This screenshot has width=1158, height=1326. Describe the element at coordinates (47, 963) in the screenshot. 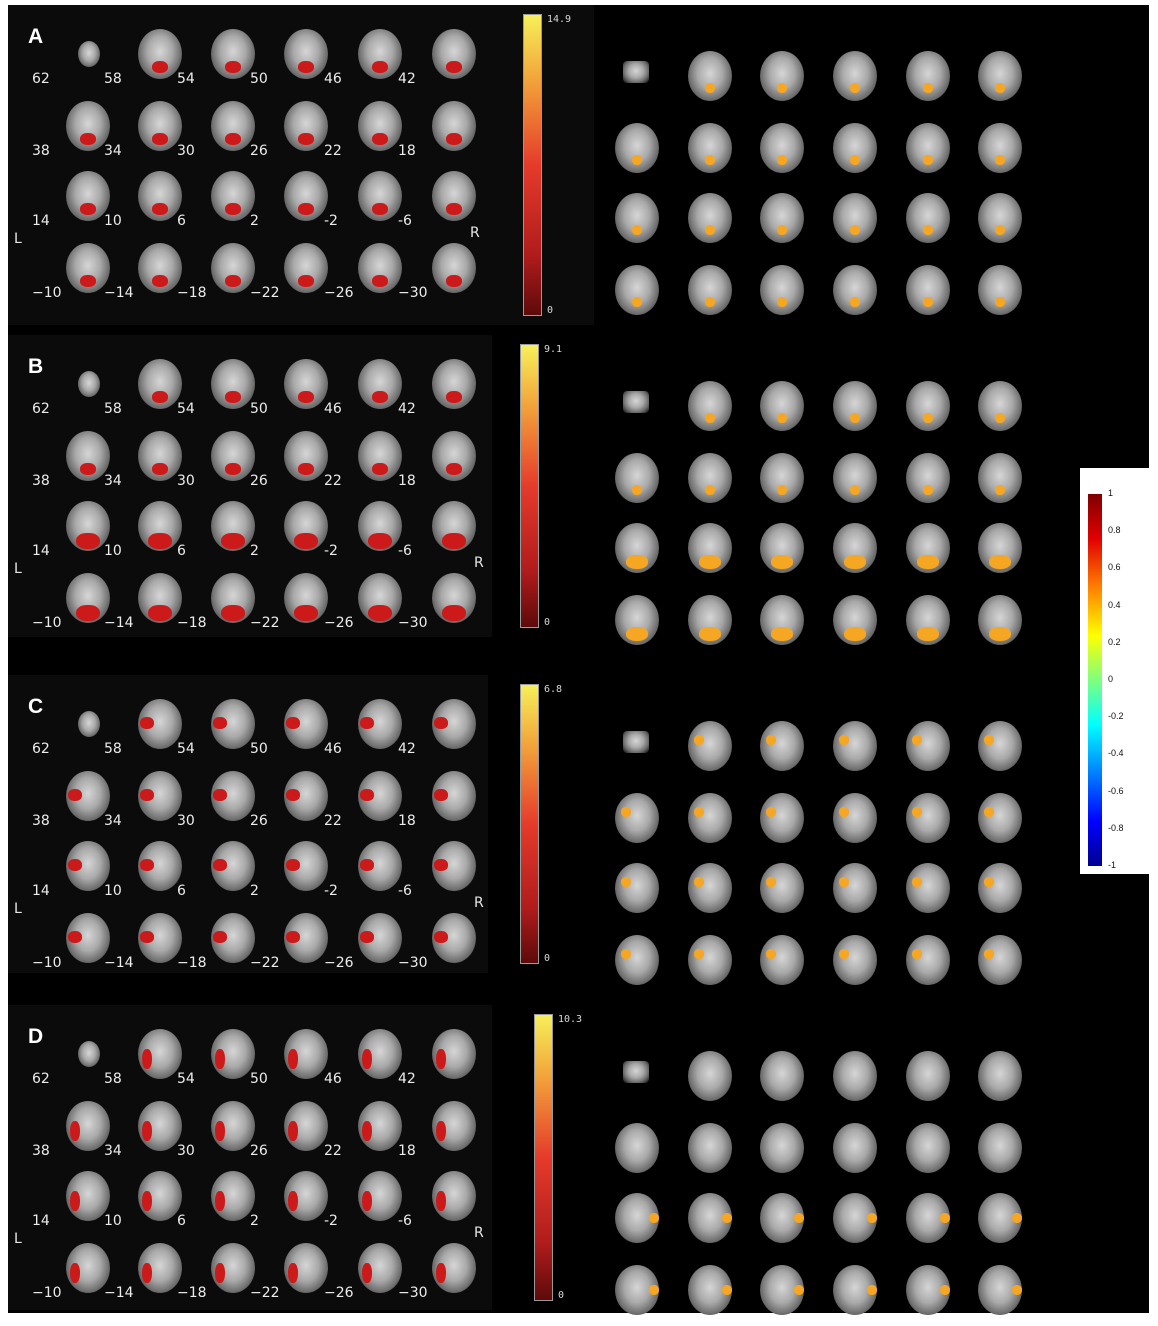

I see `slice-label: −10` at that location.